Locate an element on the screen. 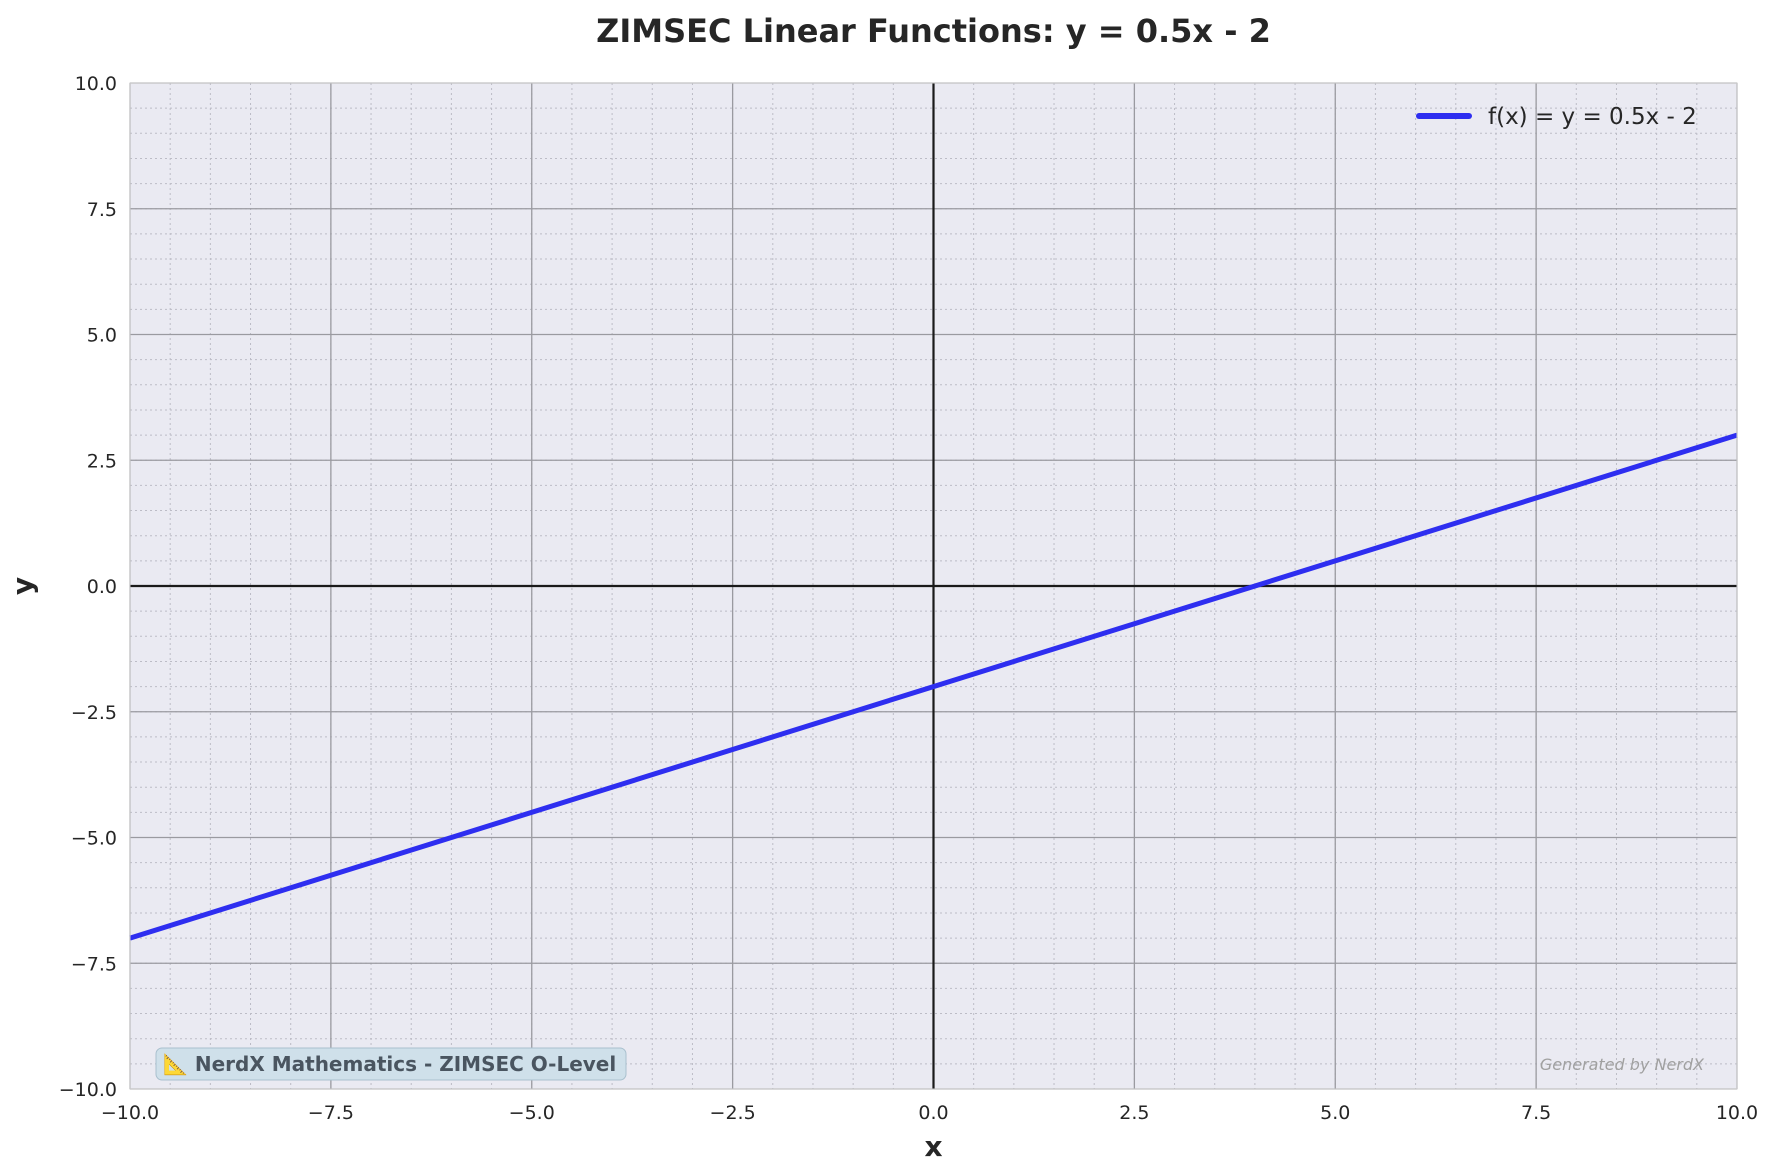  x-tick-label: −2.5 is located at coordinates (733, 1113).